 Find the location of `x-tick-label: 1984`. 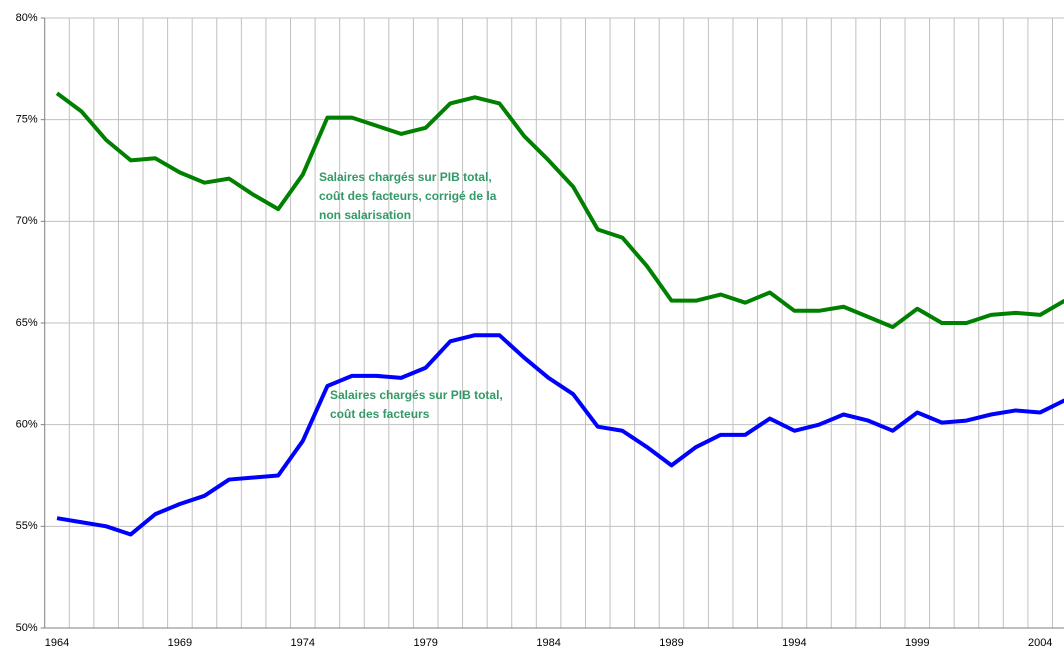

x-tick-label: 1984 is located at coordinates (548, 642).